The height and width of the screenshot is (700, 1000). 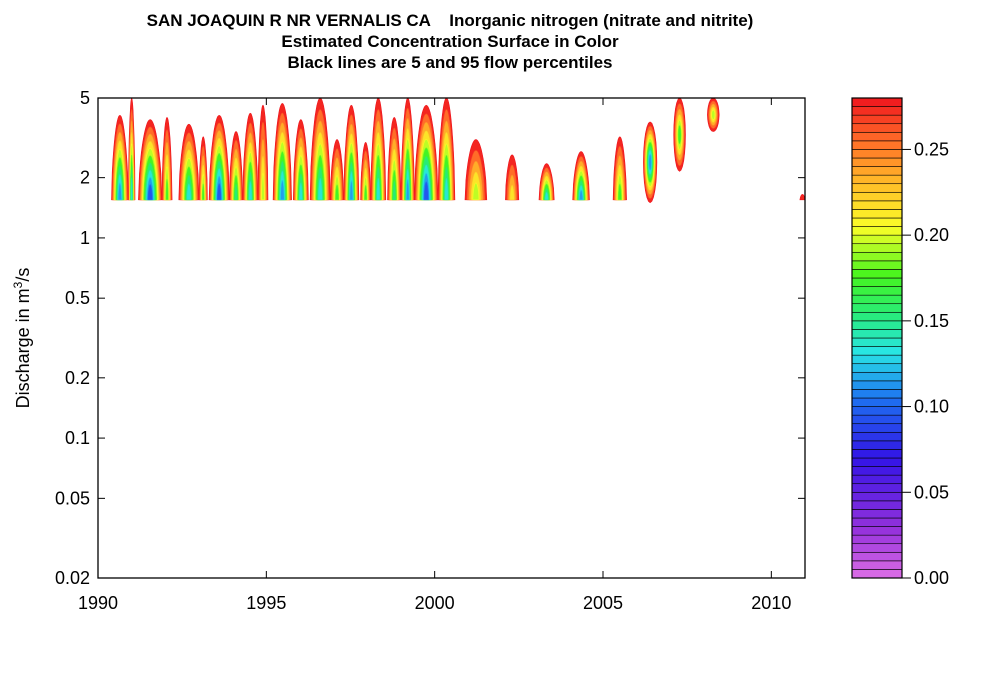 I want to click on x-tick-label: 1990, so click(x=98, y=603).